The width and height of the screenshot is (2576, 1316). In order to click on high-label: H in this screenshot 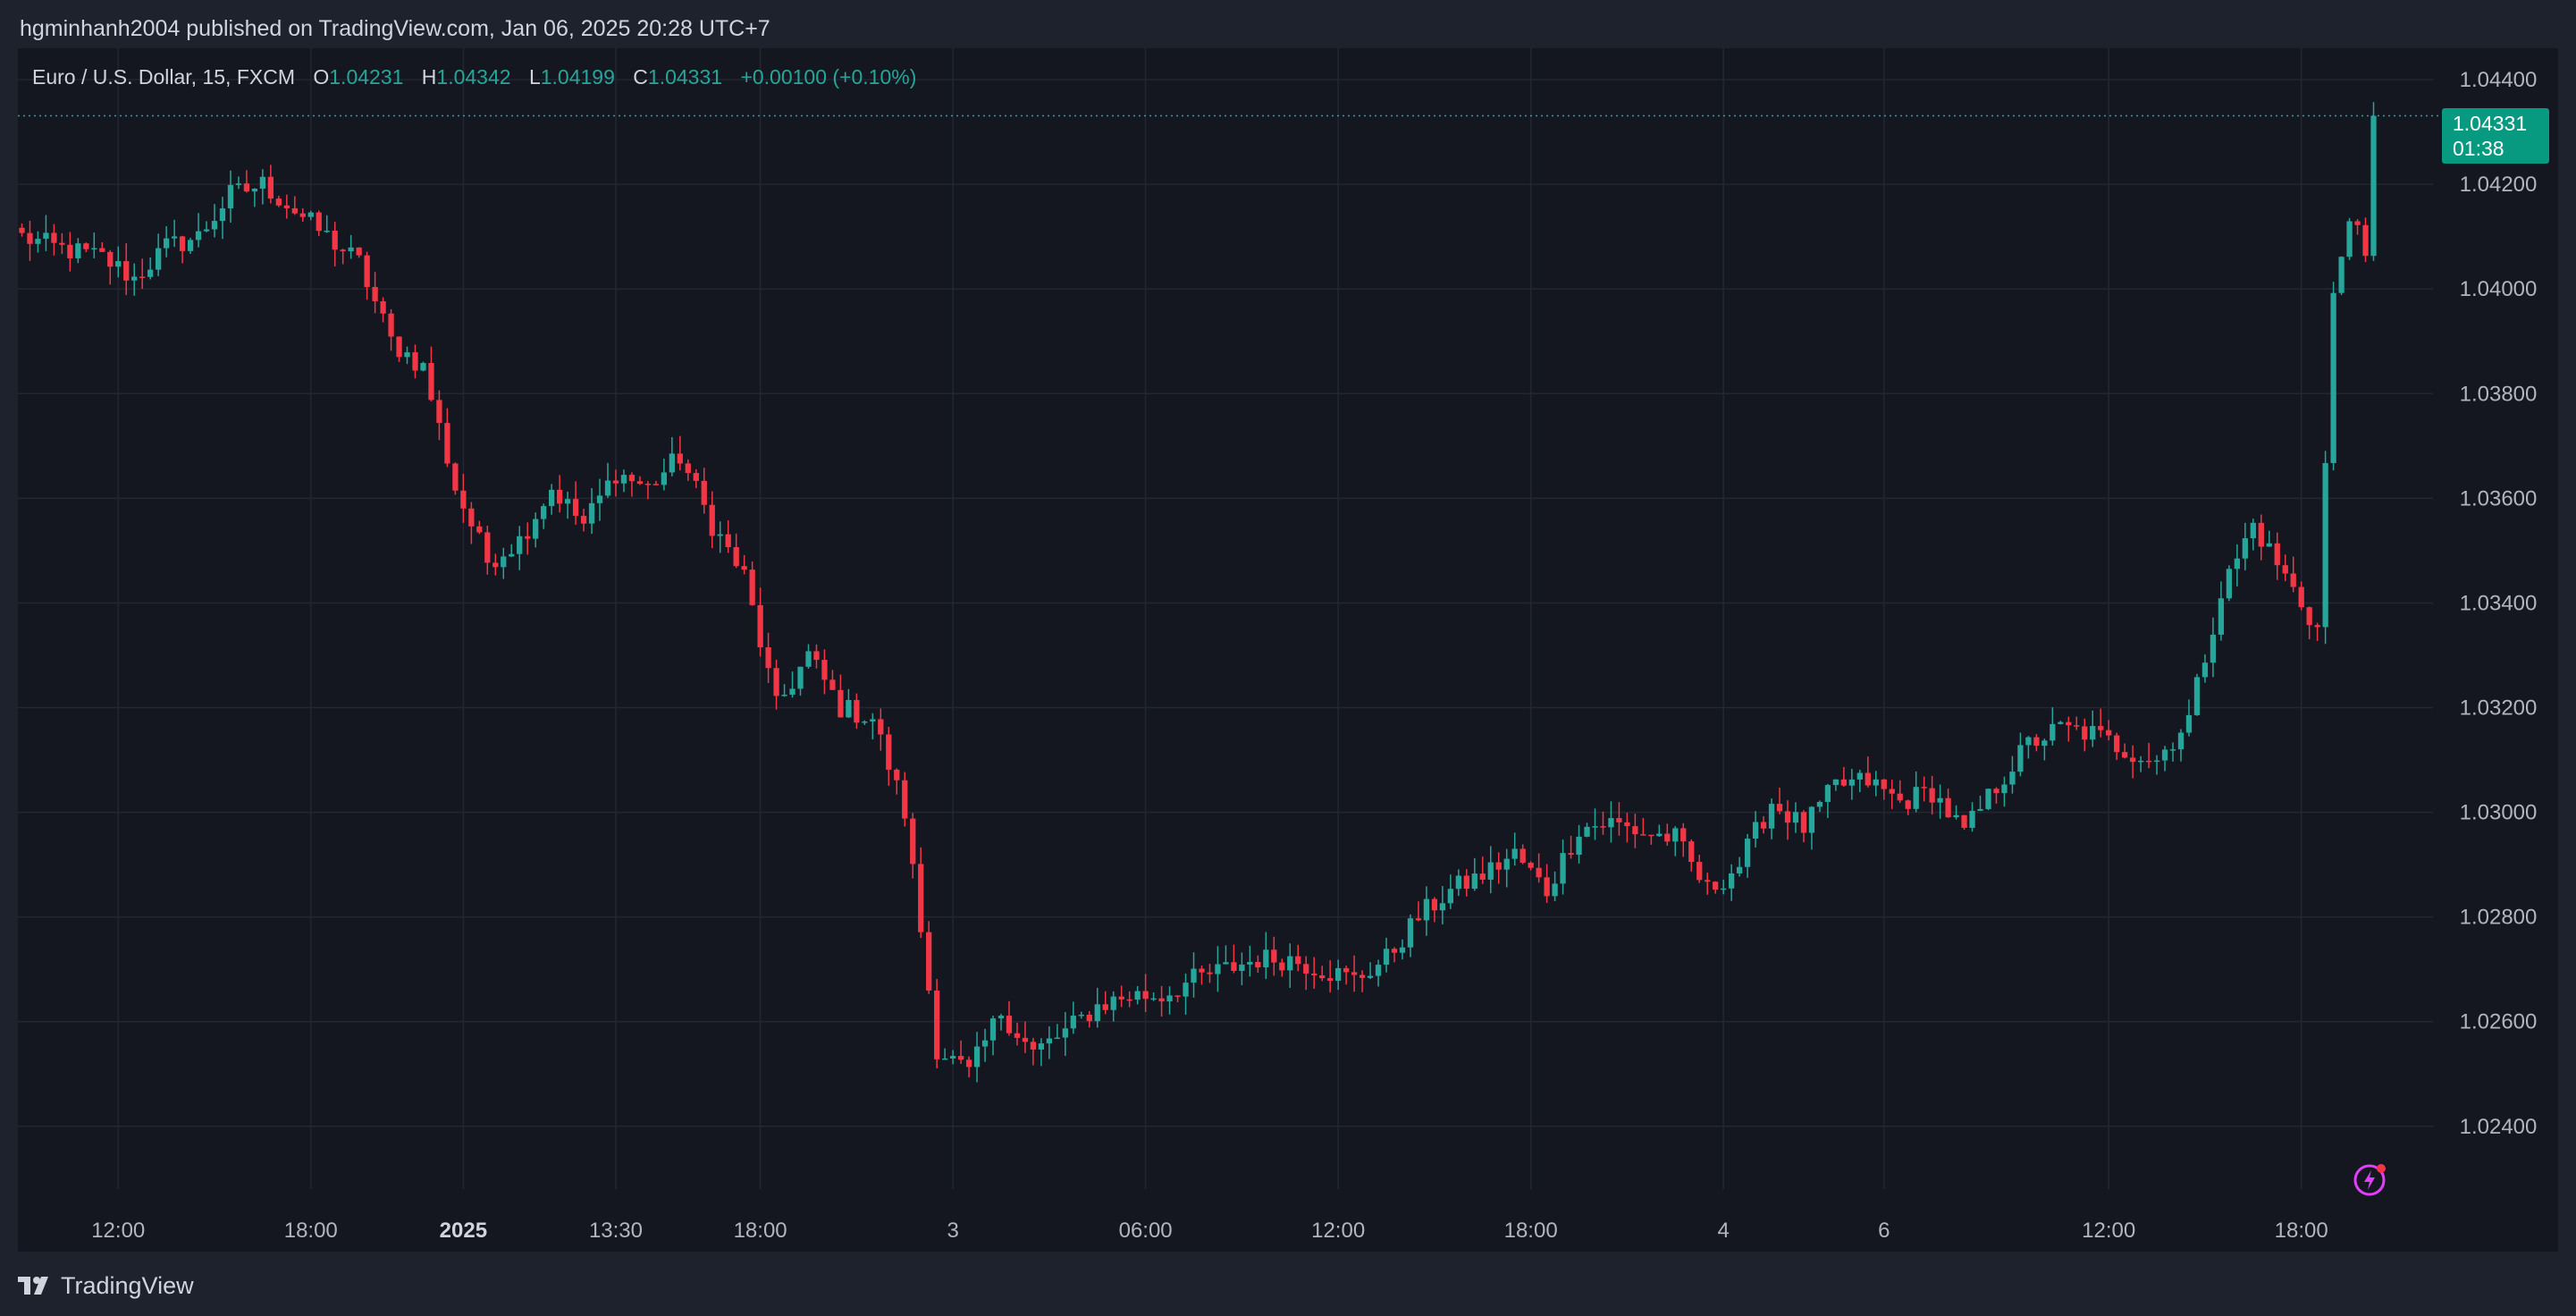, I will do `click(429, 77)`.